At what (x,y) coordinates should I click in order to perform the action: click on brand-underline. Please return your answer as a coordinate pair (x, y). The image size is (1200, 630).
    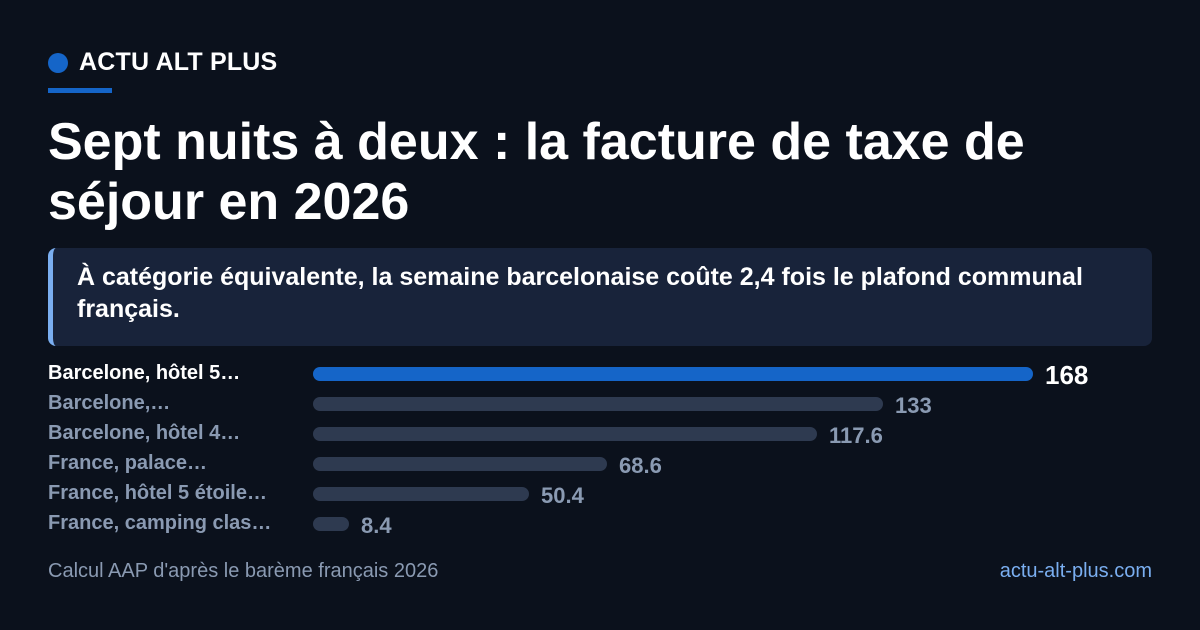
    Looking at the image, I should click on (80, 90).